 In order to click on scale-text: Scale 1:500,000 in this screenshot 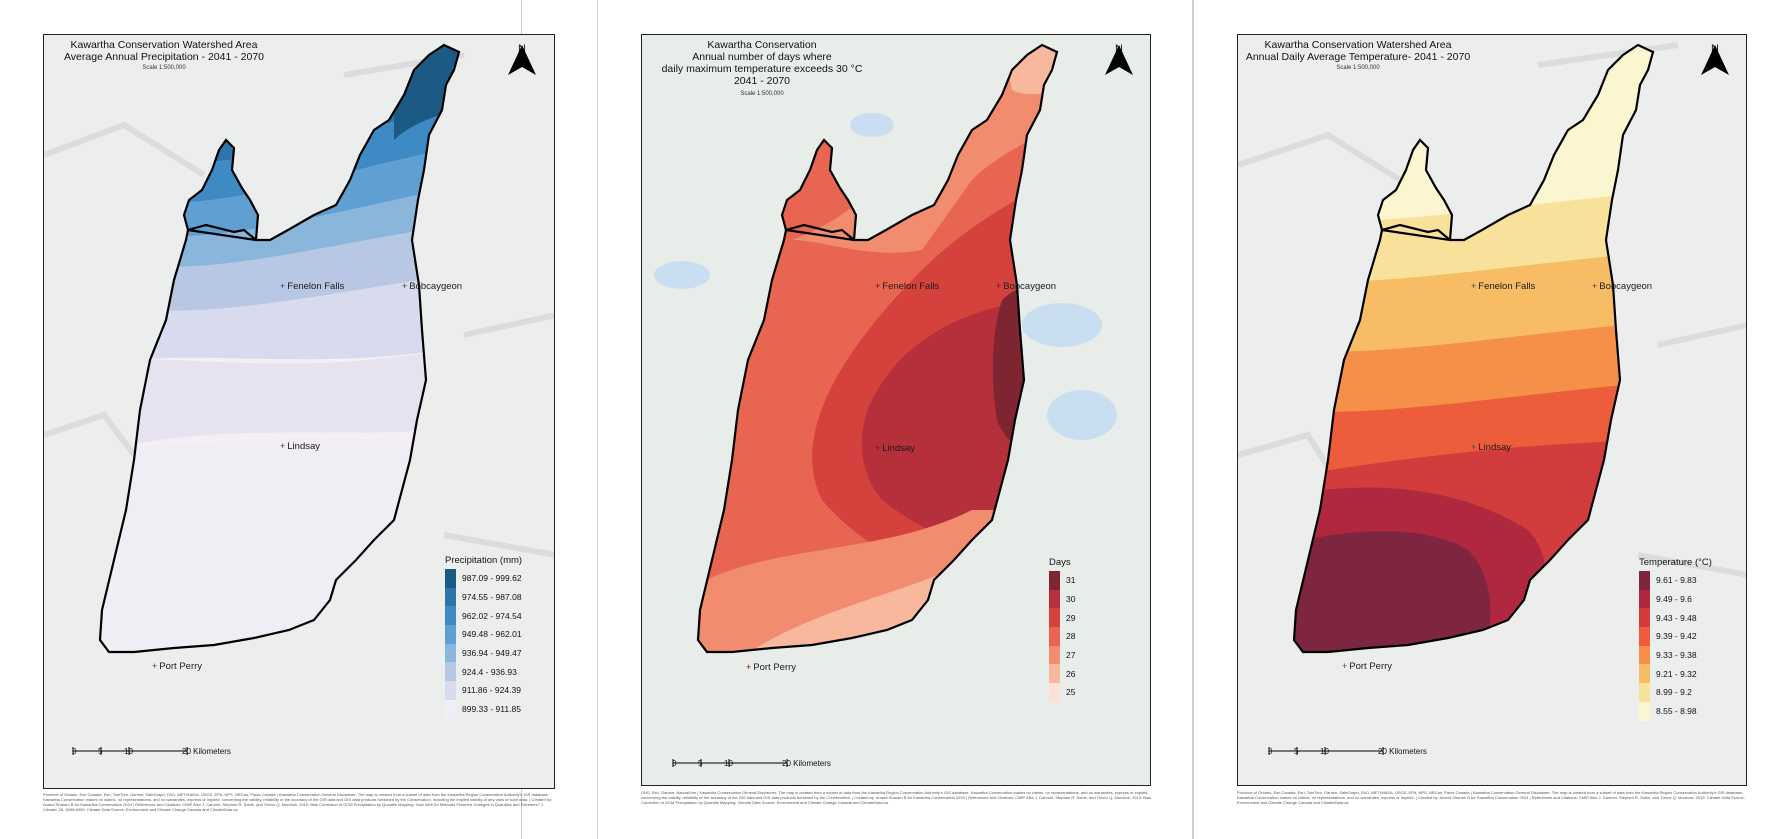, I will do `click(1358, 68)`.